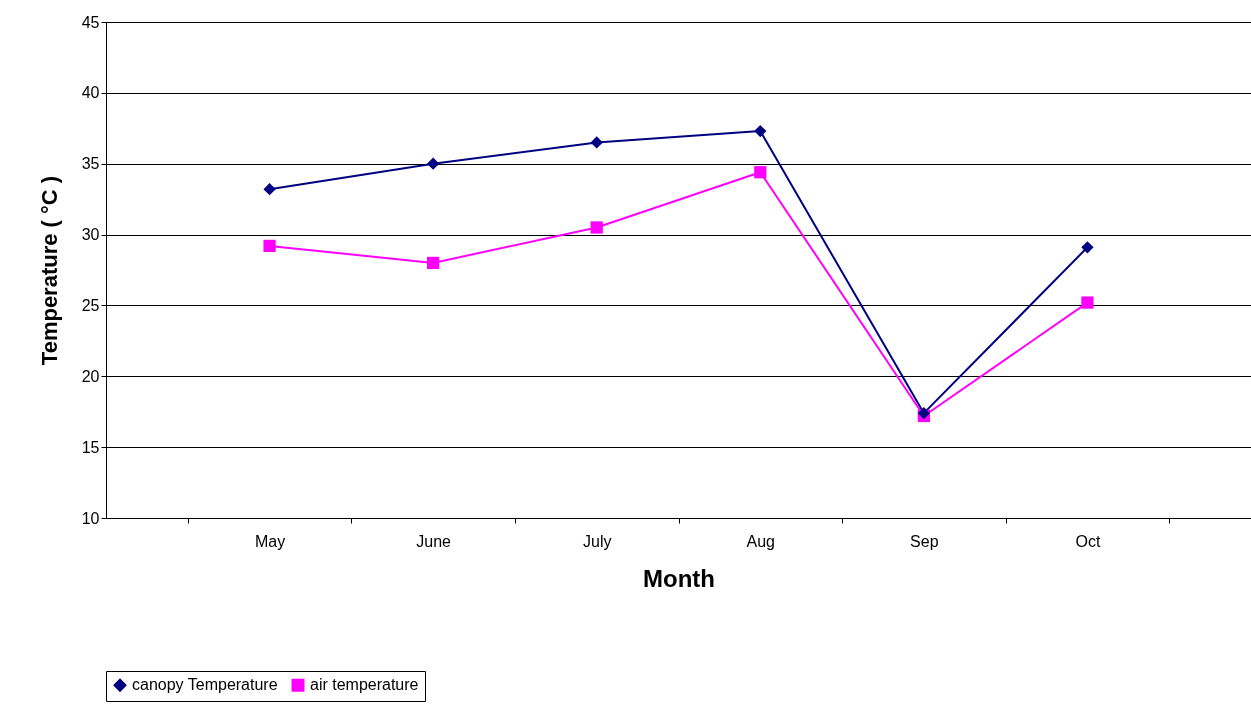 This screenshot has height=704, width=1251. What do you see at coordinates (679, 578) in the screenshot?
I see `x-axis-title: Month` at bounding box center [679, 578].